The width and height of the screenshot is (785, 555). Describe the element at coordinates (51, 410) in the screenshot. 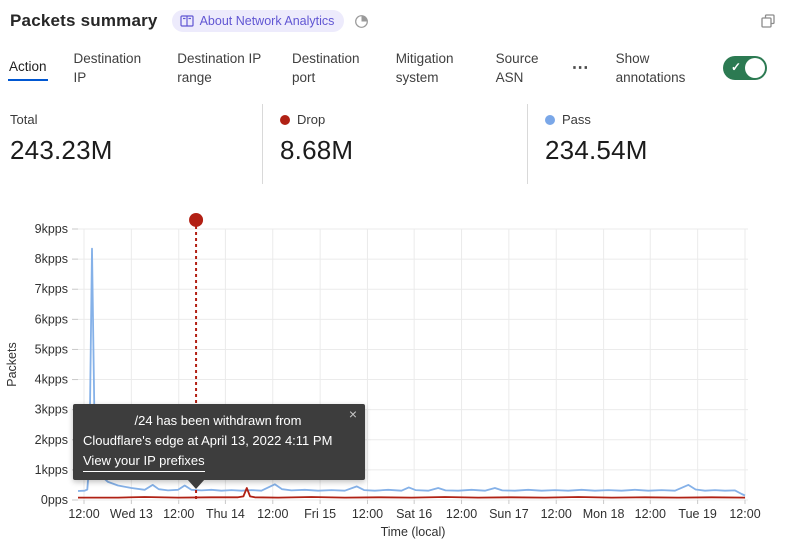

I see `svg-text: 3kpps` at that location.